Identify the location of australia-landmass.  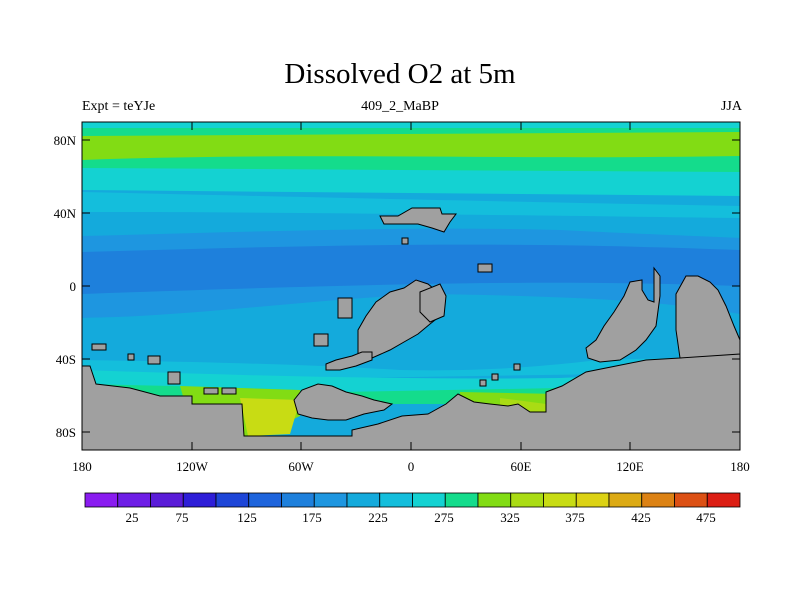
(708, 317).